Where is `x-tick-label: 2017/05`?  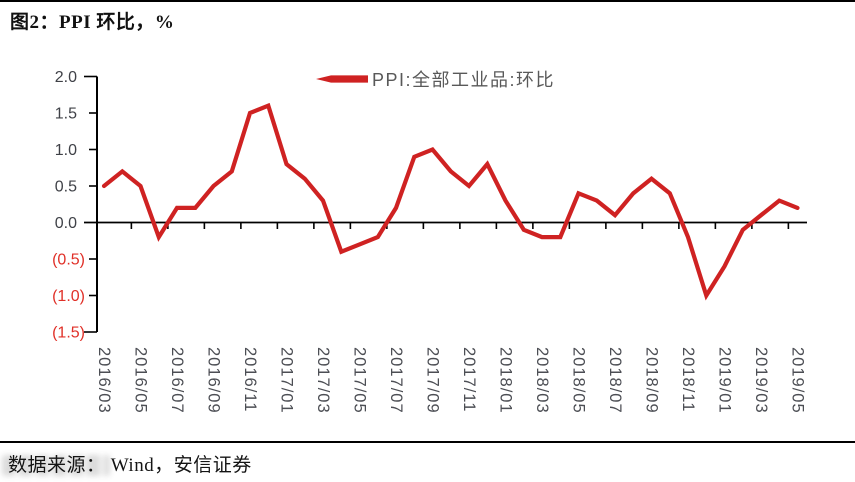 x-tick-label: 2017/05 is located at coordinates (360, 380).